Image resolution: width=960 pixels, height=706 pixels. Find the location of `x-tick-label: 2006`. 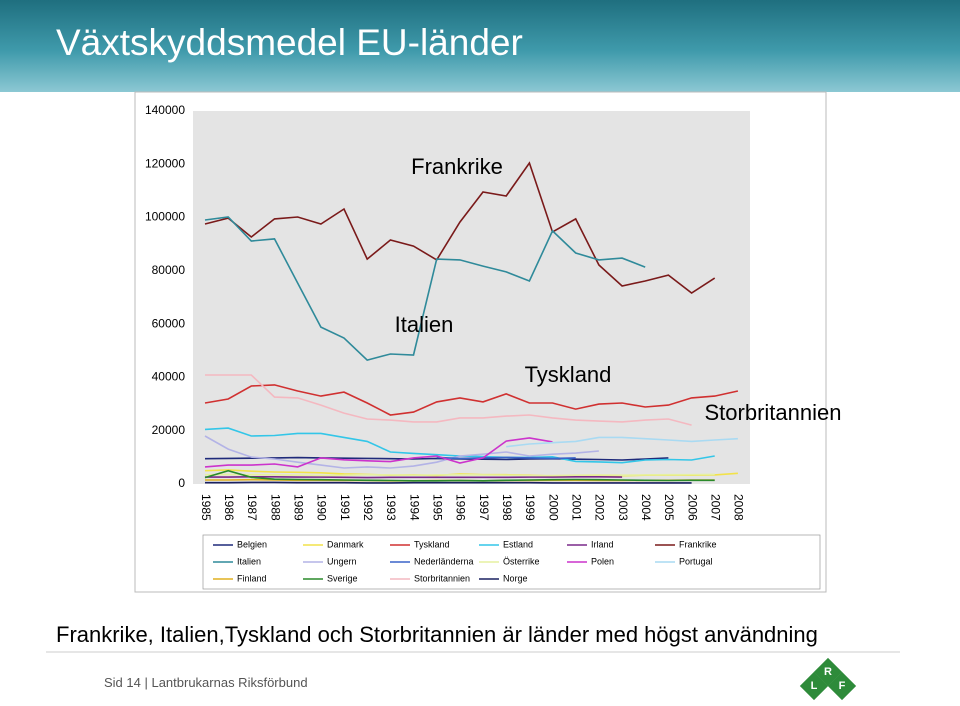

x-tick-label: 2006 is located at coordinates (692, 507).